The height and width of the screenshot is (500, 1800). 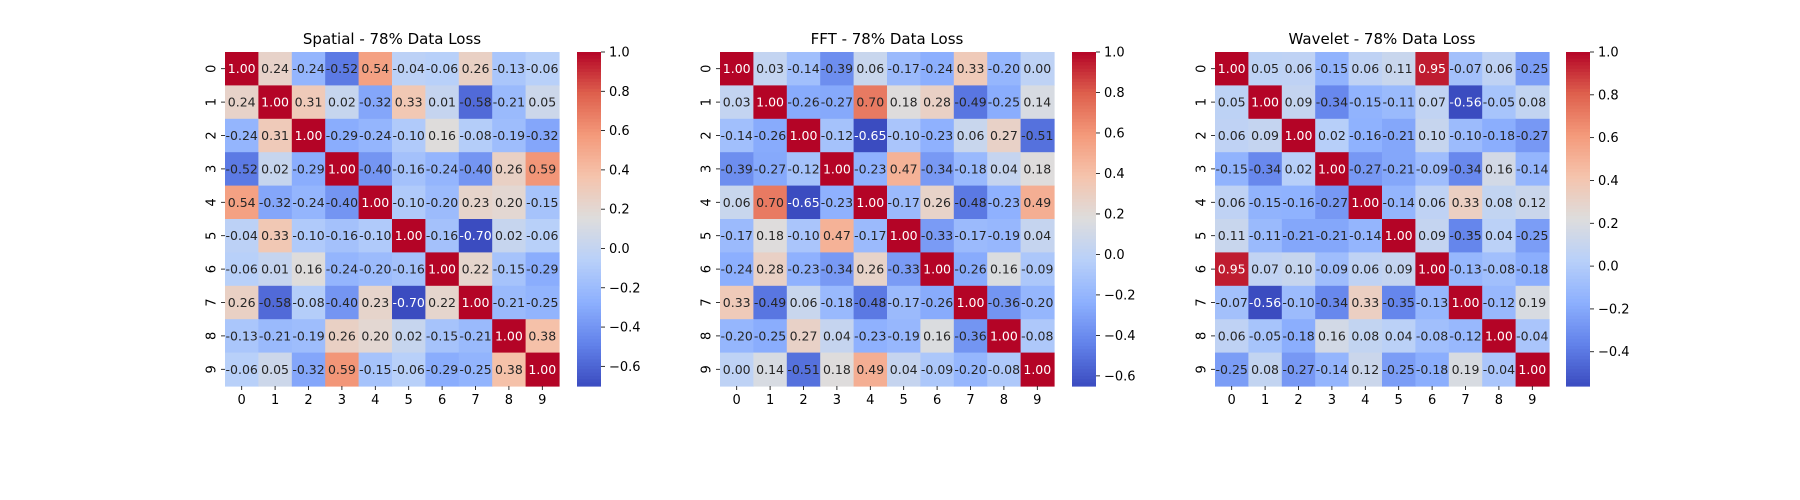 I want to click on cell-value-label: -0.29, so click(x=442, y=369).